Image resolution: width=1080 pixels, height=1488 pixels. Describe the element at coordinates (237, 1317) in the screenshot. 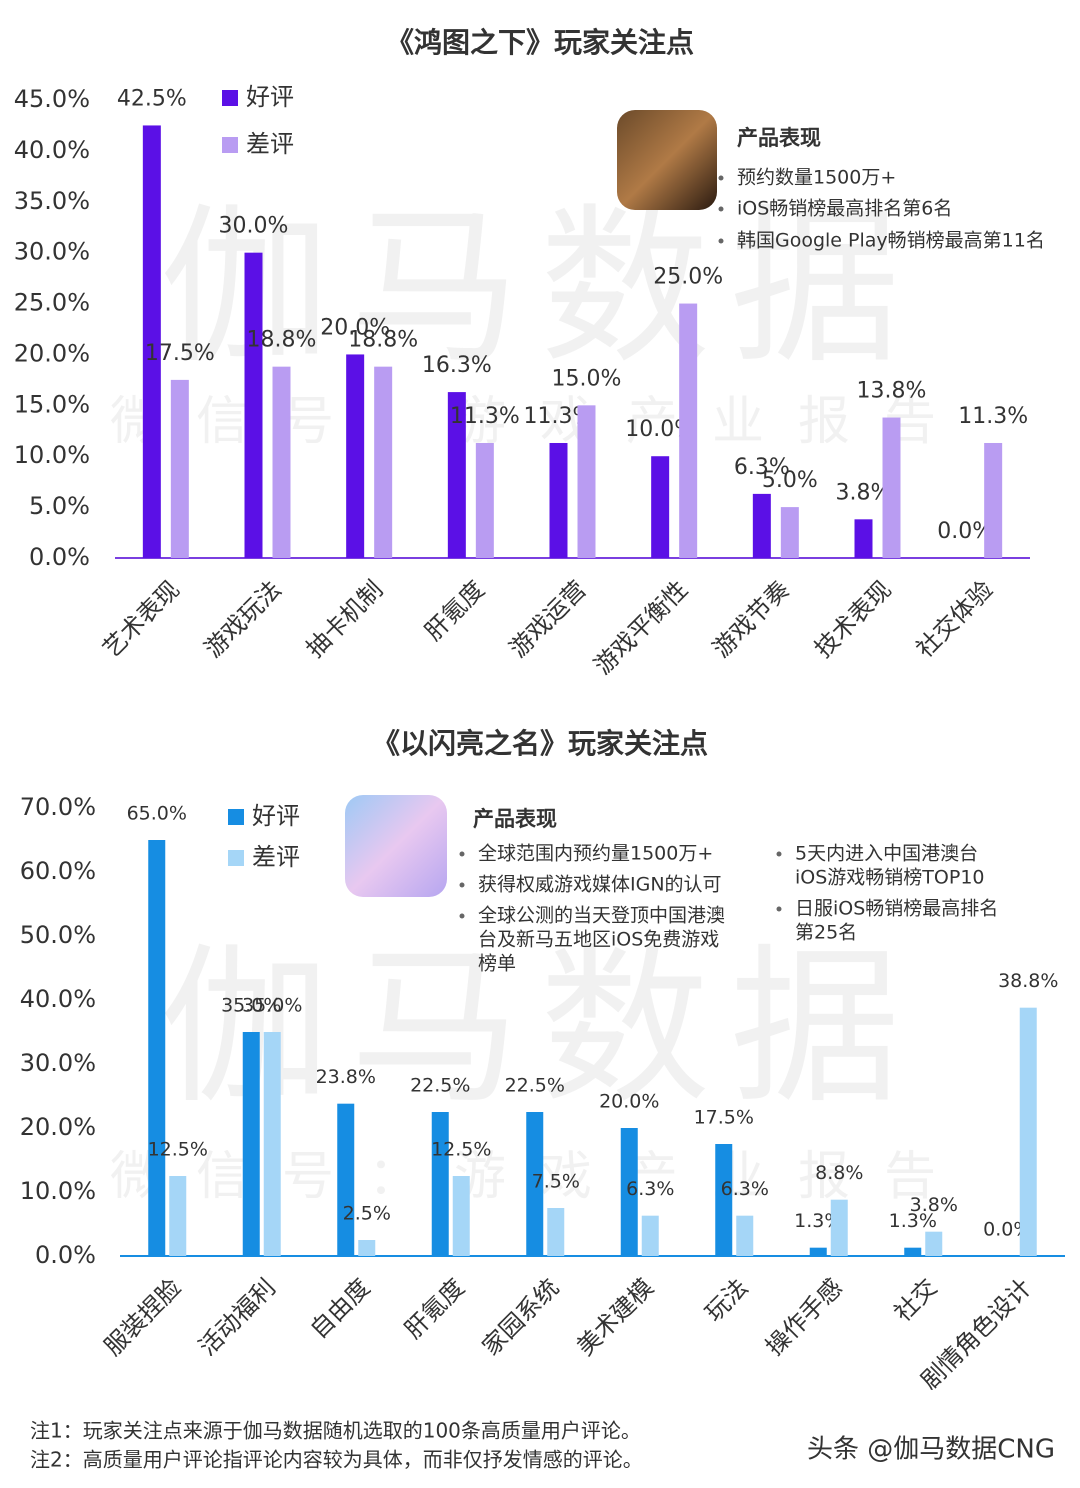

I see `x-tick-label: 活动福利` at that location.